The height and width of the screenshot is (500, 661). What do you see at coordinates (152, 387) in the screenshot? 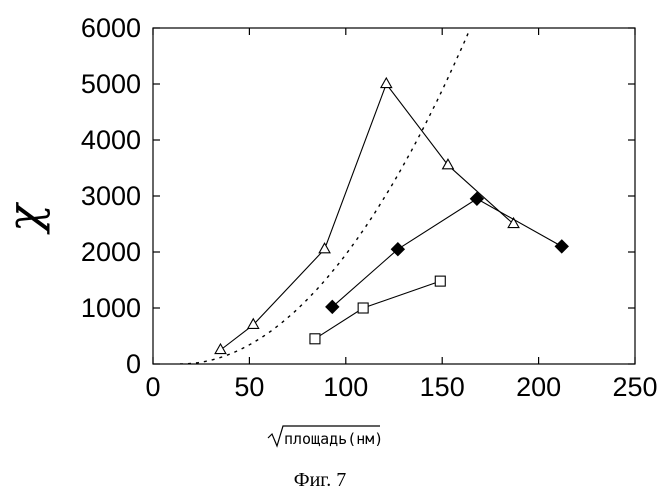
I see `x-tick-label: 0` at bounding box center [152, 387].